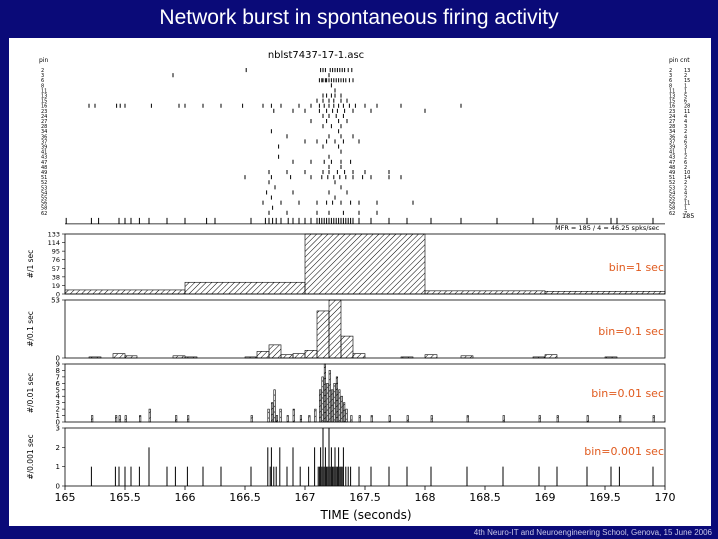  Describe the element at coordinates (687, 178) in the screenshot. I see `raster-pin-count: 14` at that location.